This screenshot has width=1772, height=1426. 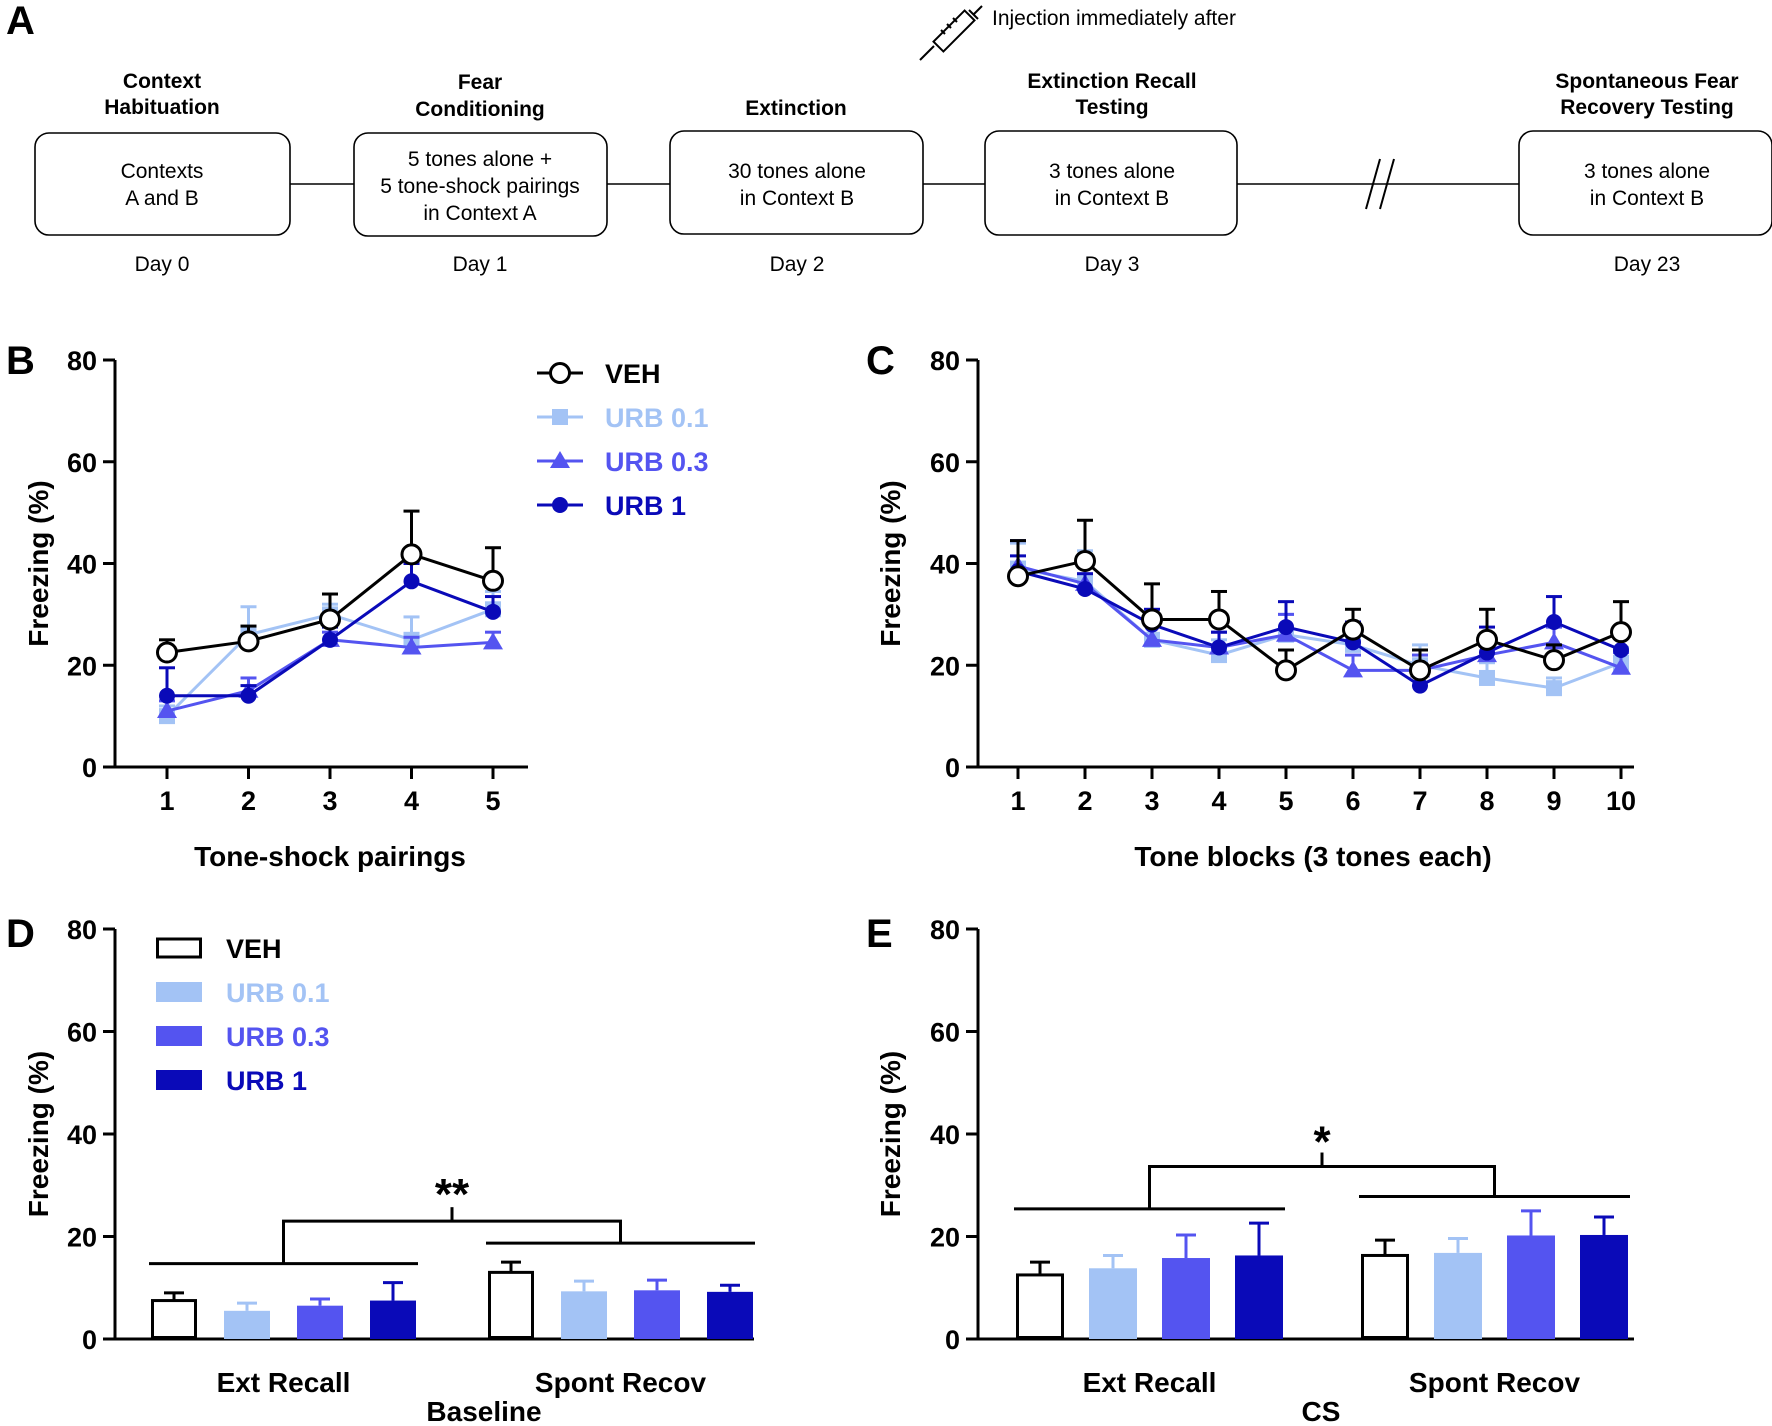 I want to click on stage-title-line: Context, so click(x=162, y=81).